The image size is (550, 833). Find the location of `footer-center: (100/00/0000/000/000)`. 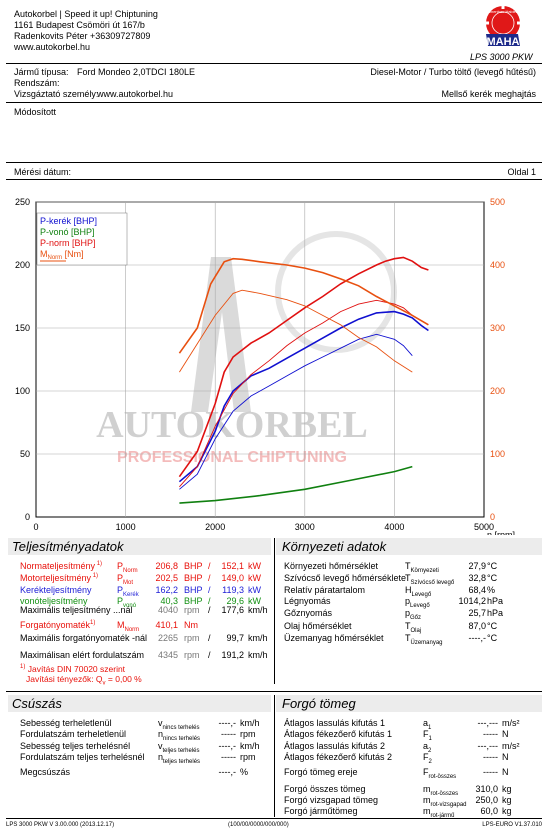

footer-center: (100/00/0000/000/000) is located at coordinates (258, 825).